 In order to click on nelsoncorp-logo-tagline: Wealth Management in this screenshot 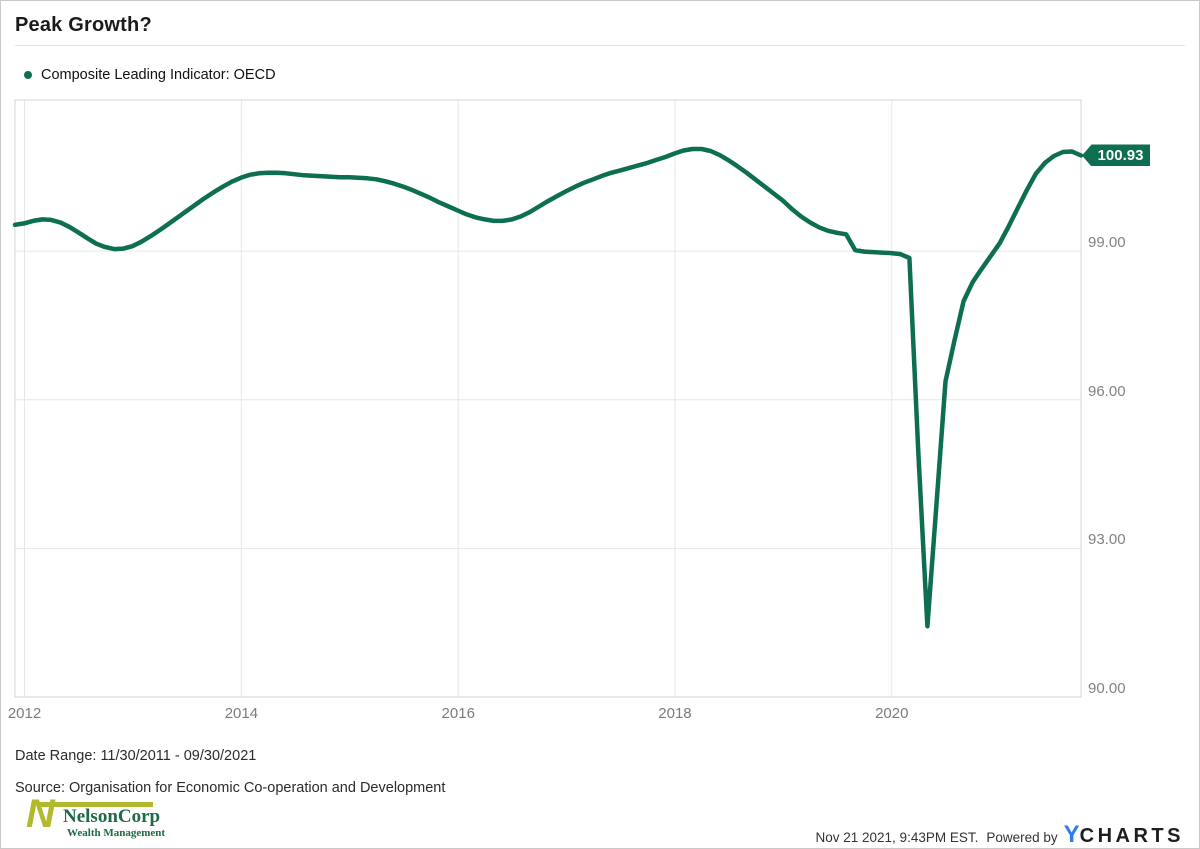, I will do `click(116, 833)`.